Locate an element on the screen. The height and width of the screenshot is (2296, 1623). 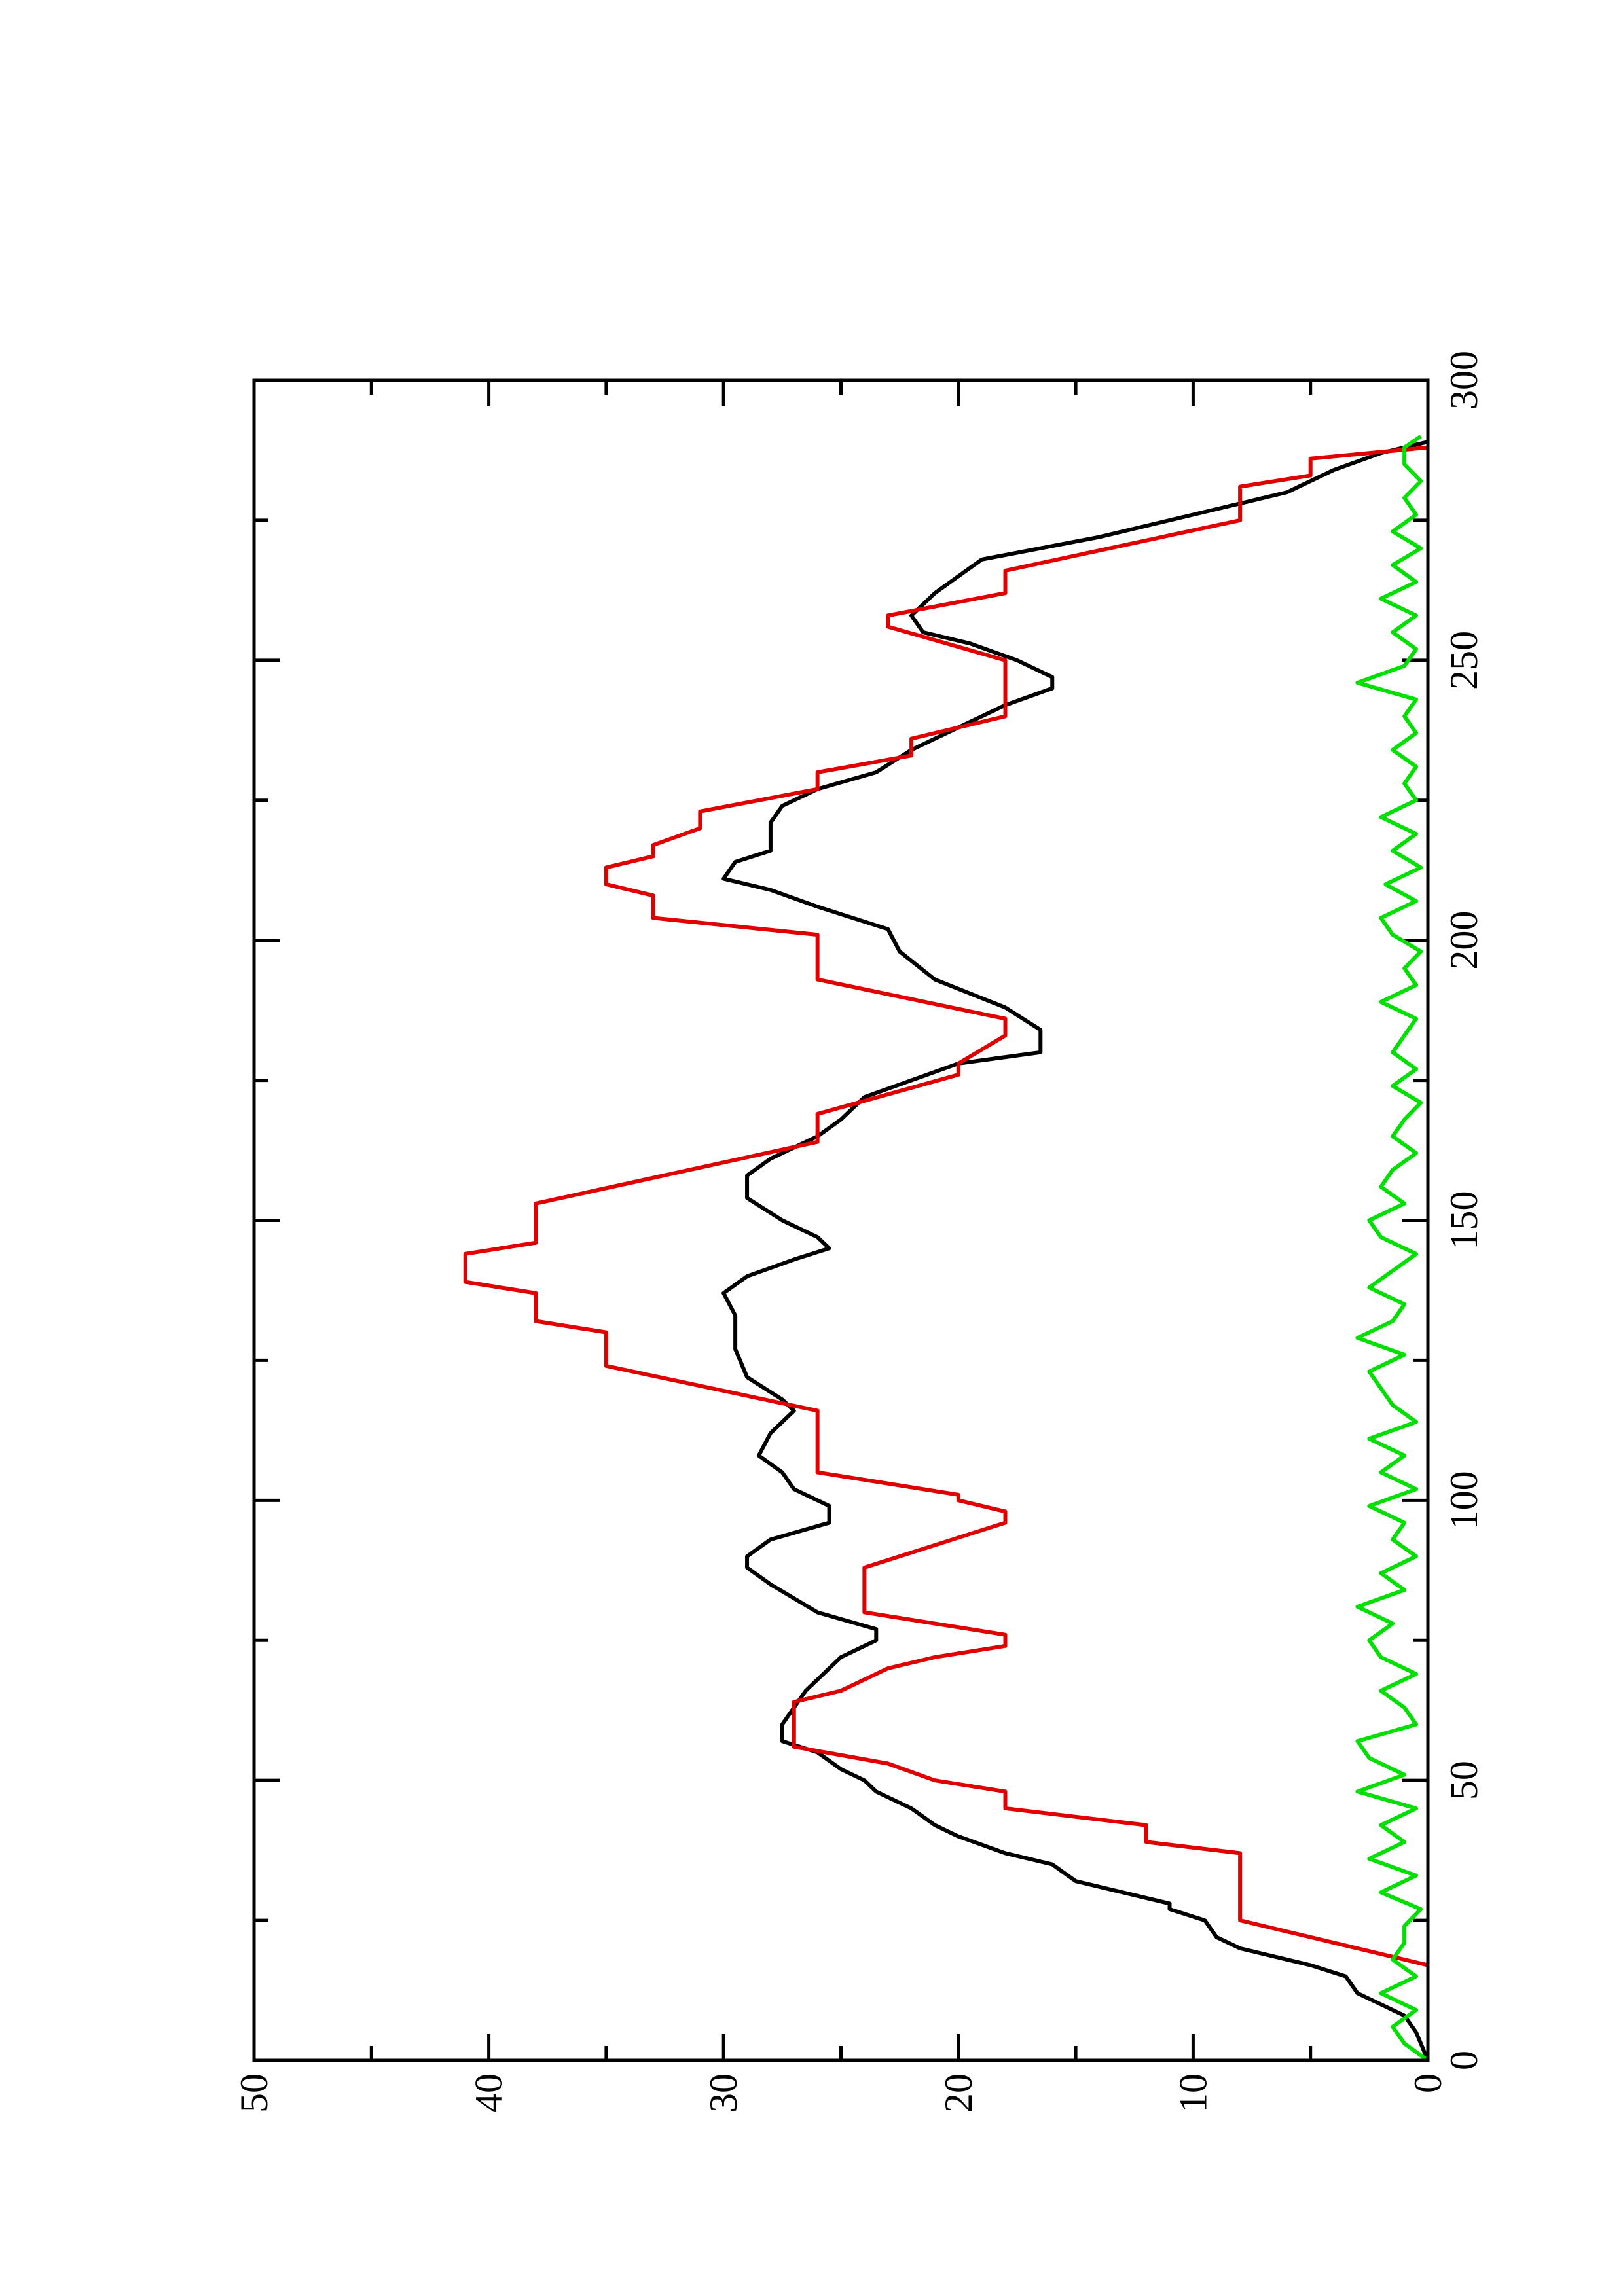
x-tick-label: 50 is located at coordinates (1464, 1781).